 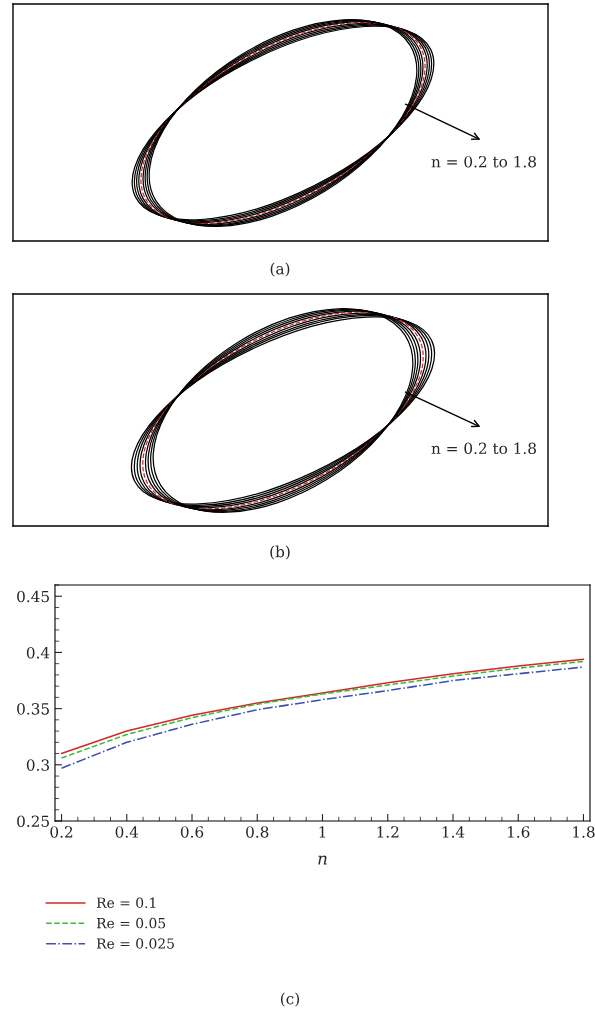 I want to click on x-tick-label: 0.8, so click(x=257, y=832).